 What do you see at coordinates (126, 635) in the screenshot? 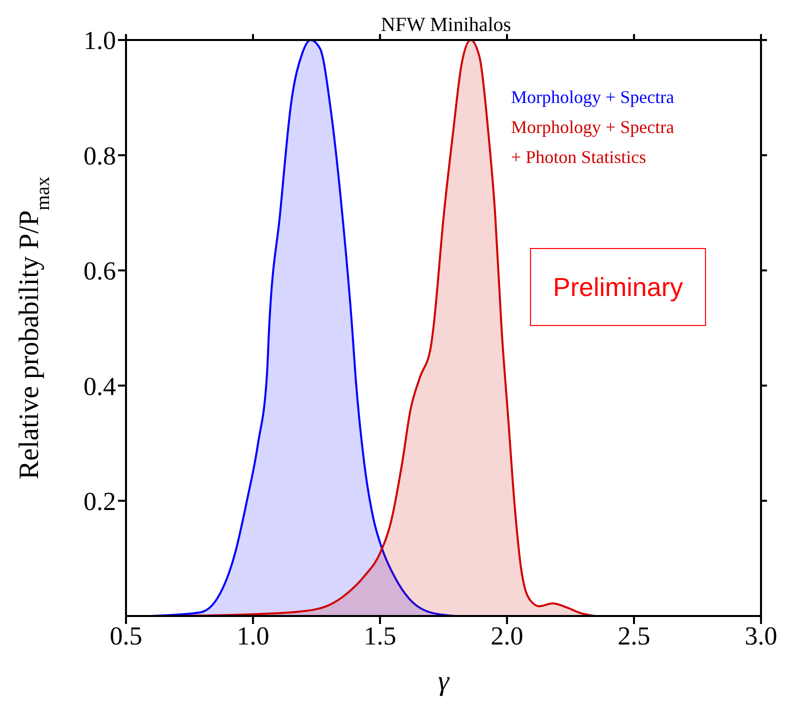
I see `x-tick-label: 0.5` at bounding box center [126, 635].